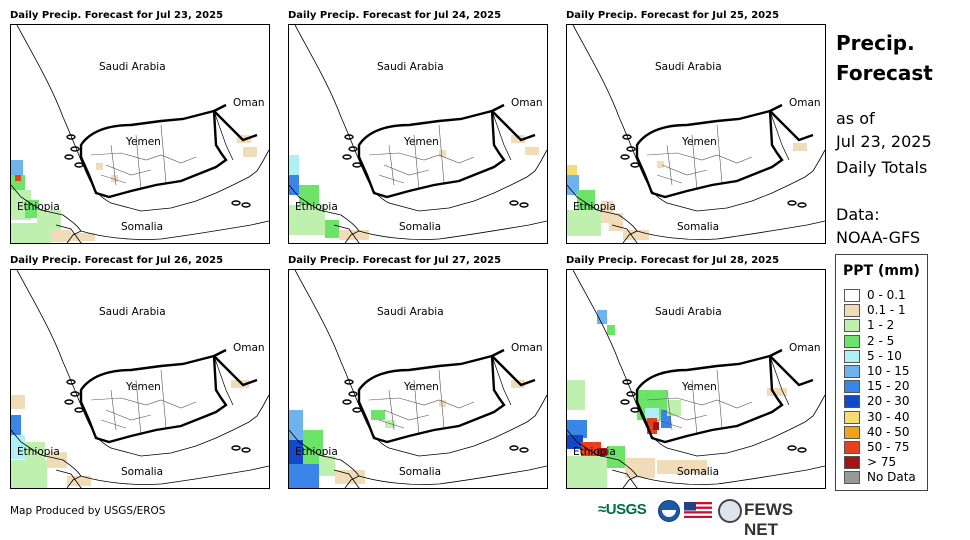  I want to click on legend-item: 40 - 50, so click(877, 432).